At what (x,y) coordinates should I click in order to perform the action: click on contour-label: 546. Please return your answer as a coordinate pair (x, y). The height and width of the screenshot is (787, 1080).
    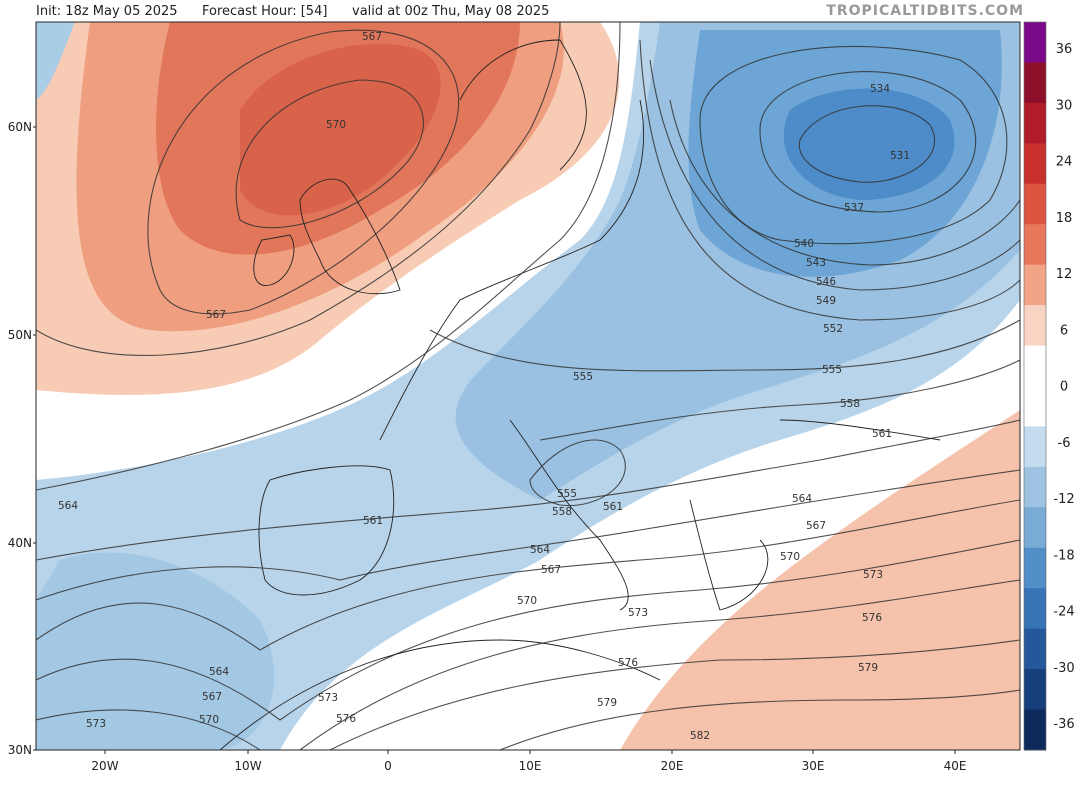
    Looking at the image, I should click on (826, 282).